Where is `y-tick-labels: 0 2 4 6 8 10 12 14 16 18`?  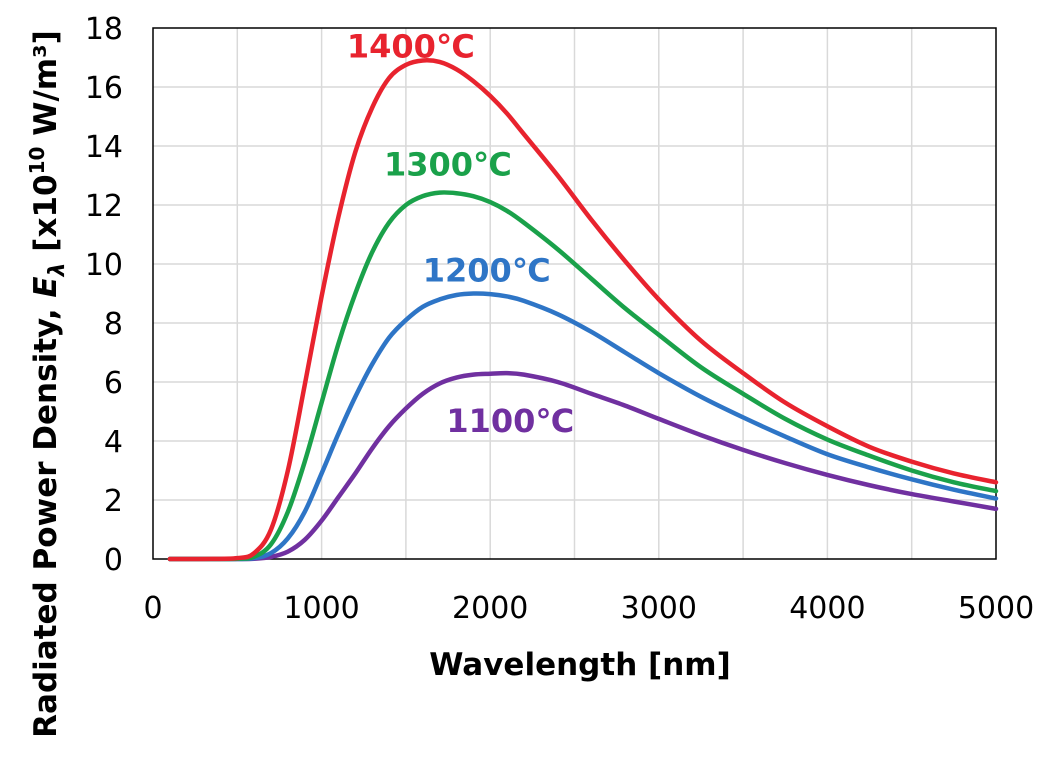
y-tick-labels: 0 2 4 6 8 10 12 14 16 18 is located at coordinates (104, 295).